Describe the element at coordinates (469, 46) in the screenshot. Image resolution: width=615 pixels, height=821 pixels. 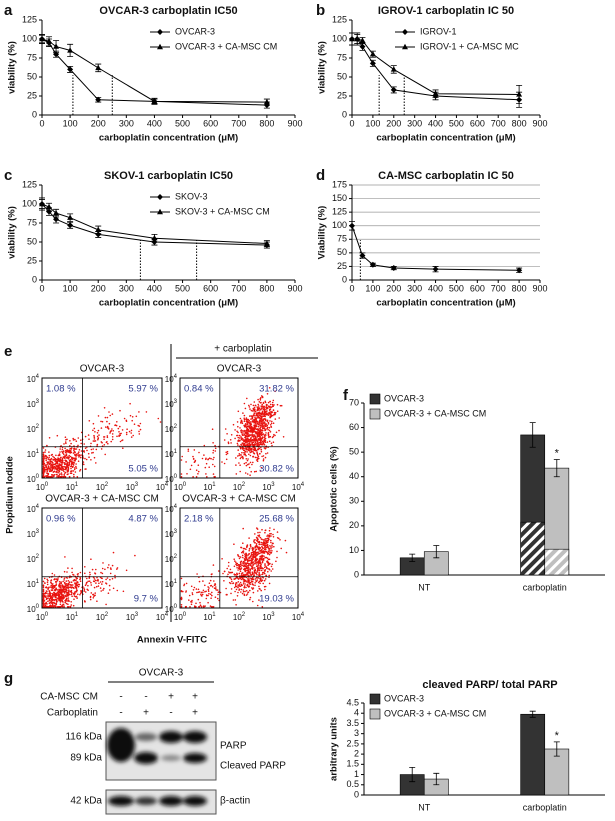
I see `legend-label: IGROV-1 + CA-MSC MC` at that location.